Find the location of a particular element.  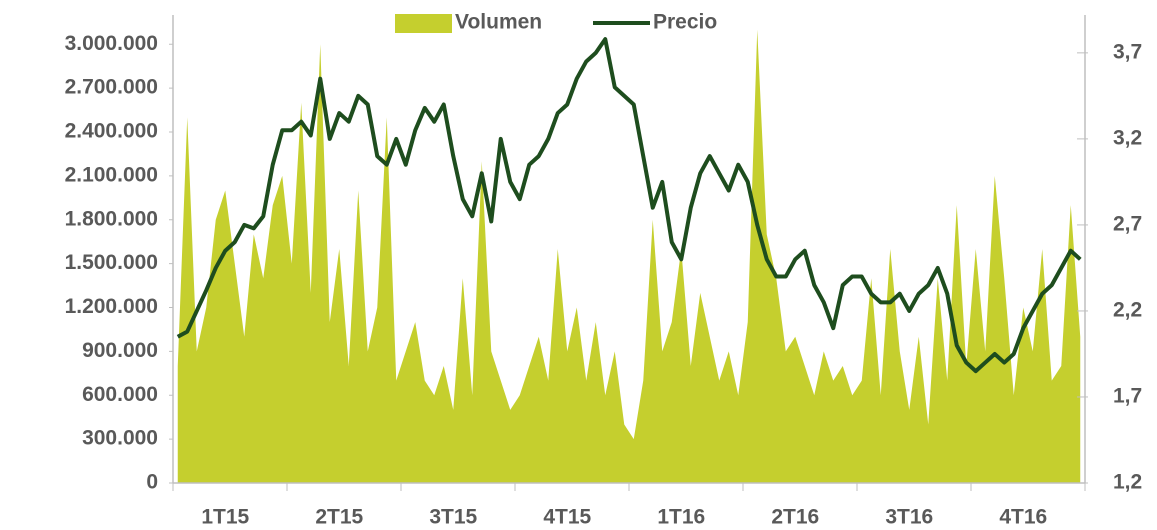

y2-tick-label: 3,2 is located at coordinates (1127, 137).